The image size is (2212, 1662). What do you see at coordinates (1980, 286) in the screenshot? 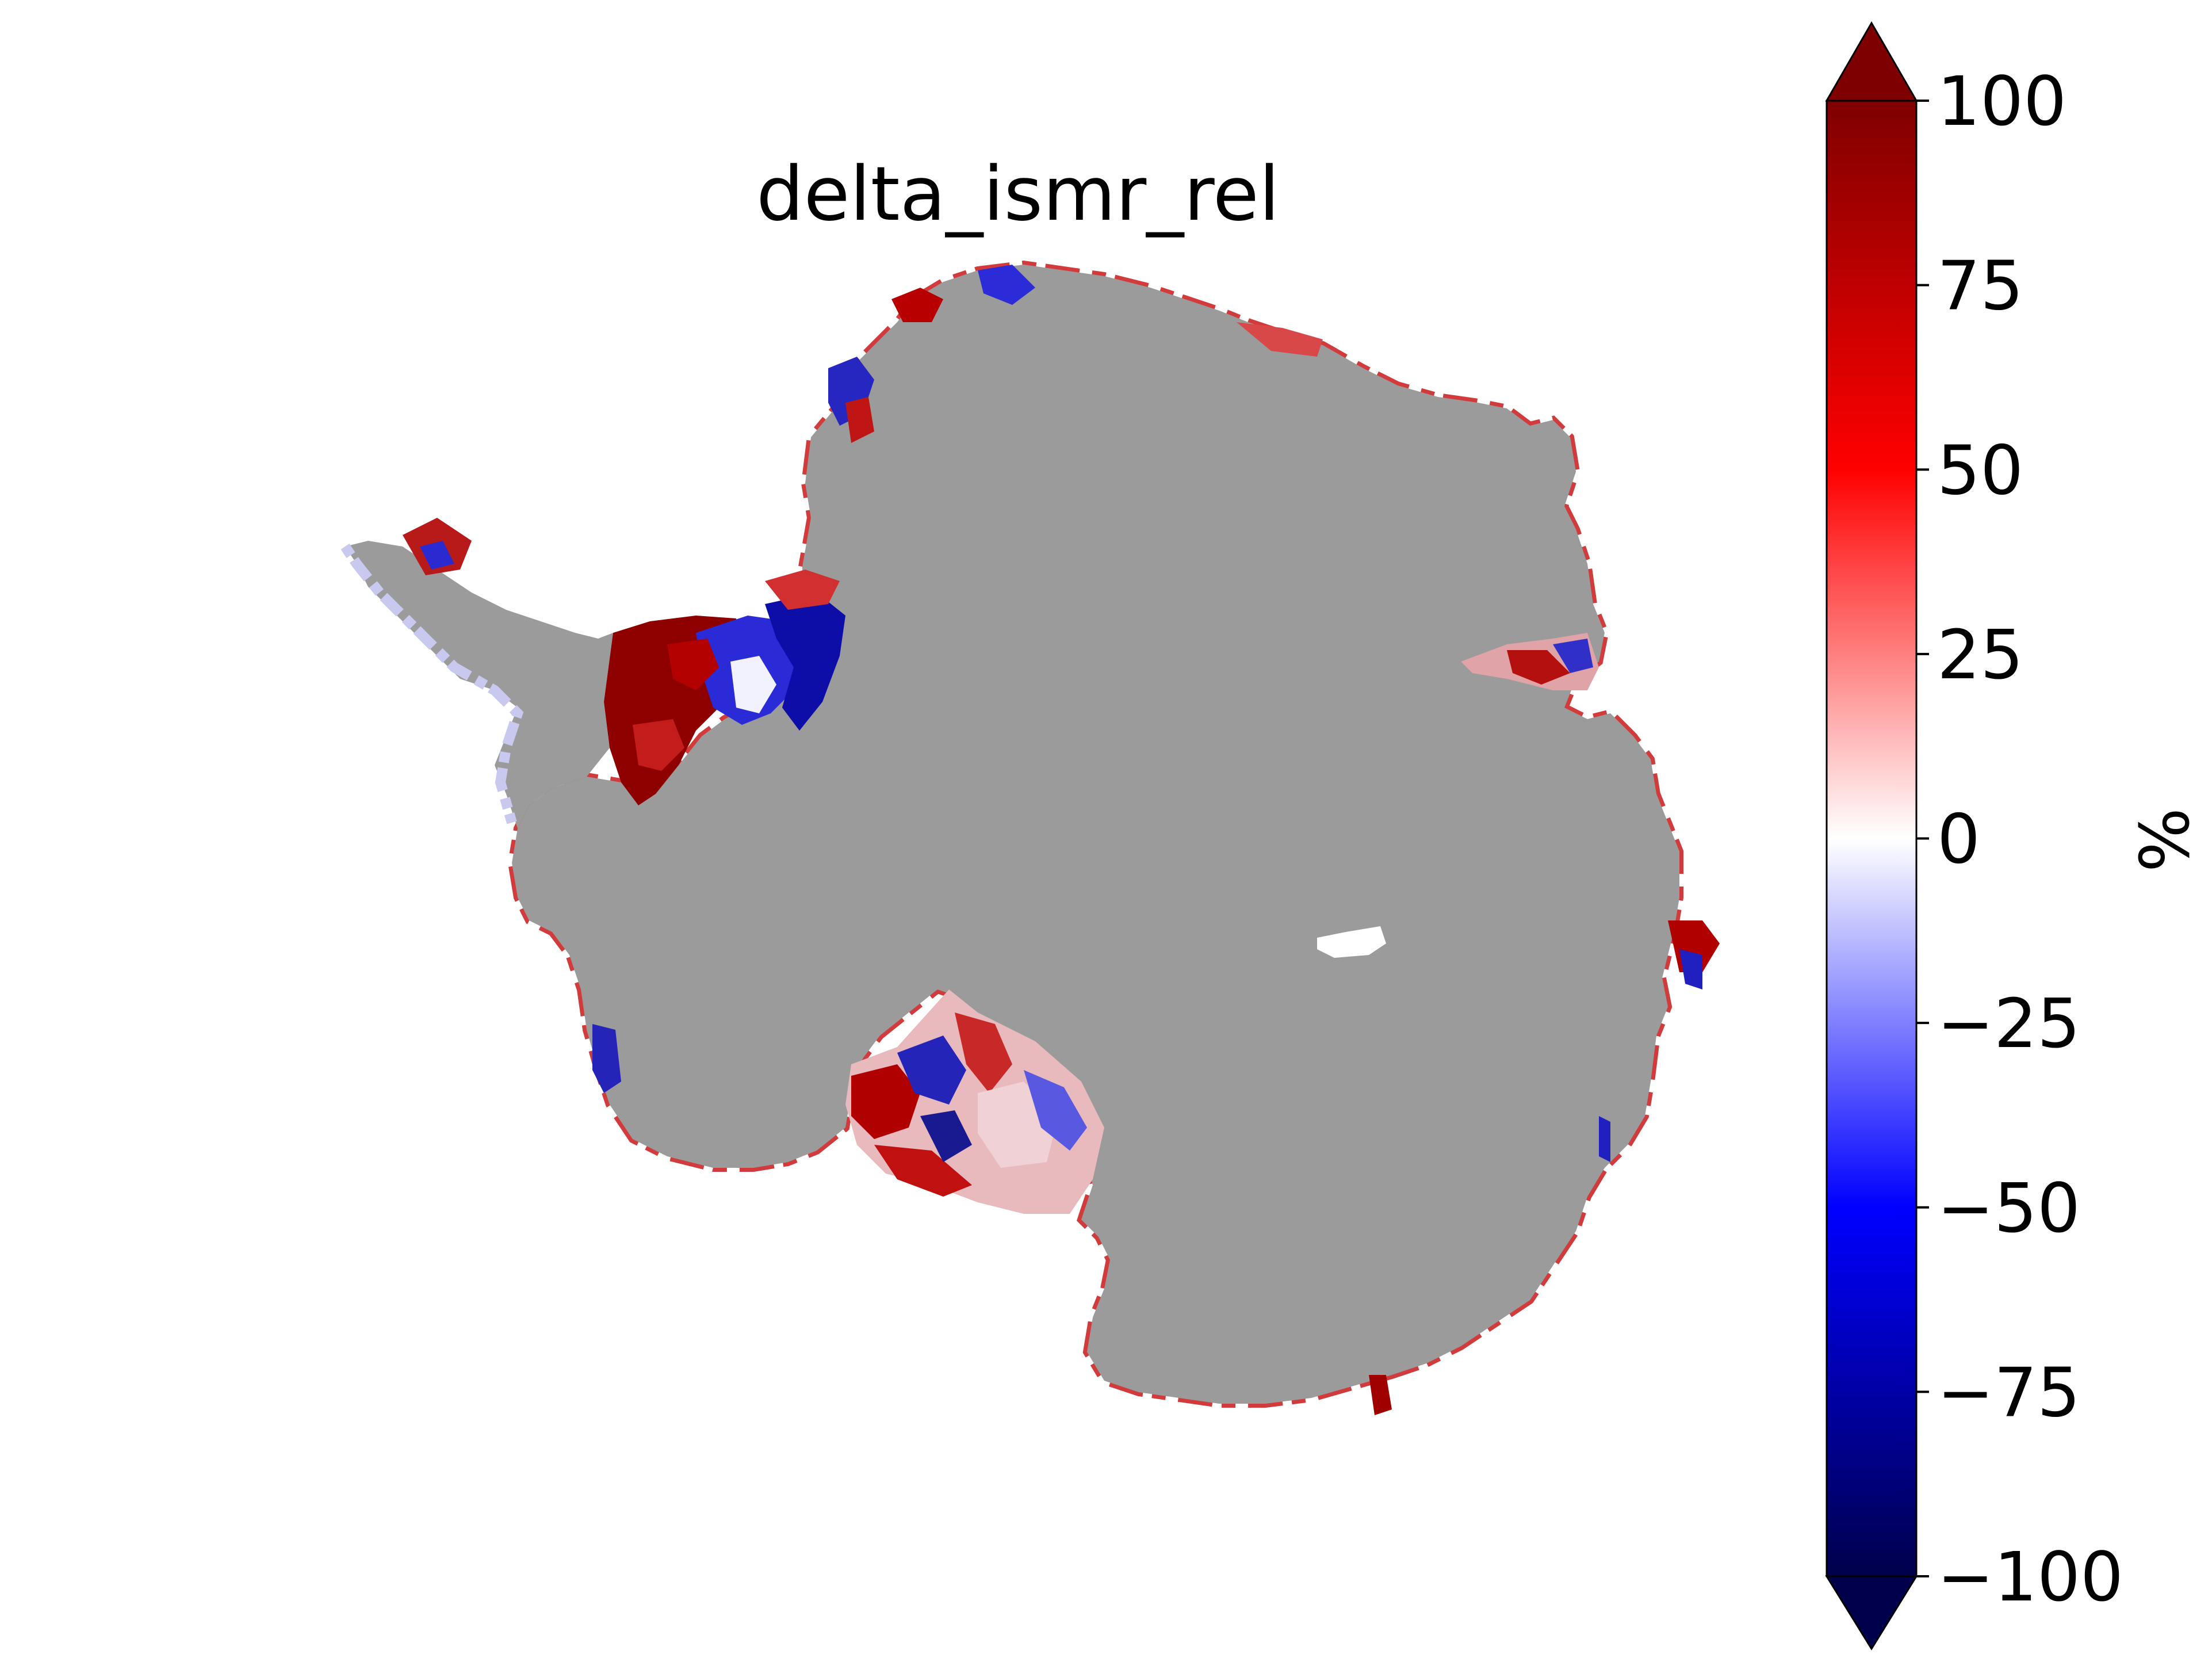
I see `colorbar-tick-label: 75` at bounding box center [1980, 286].